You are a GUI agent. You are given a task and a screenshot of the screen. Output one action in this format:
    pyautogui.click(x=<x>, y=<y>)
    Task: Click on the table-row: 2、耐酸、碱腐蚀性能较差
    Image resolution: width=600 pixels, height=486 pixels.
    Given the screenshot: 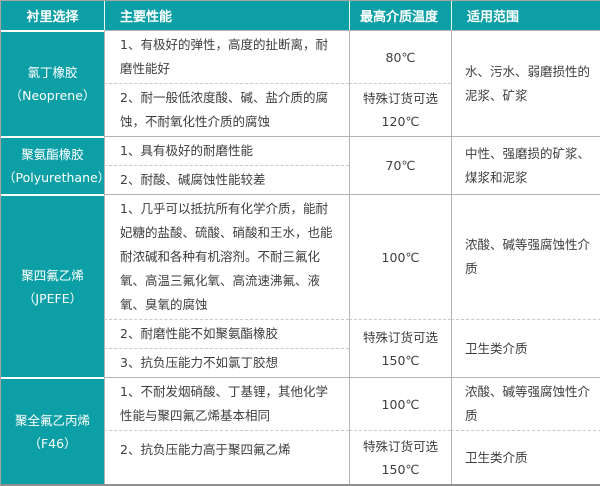 What is the action you would take?
    pyautogui.click(x=300, y=179)
    